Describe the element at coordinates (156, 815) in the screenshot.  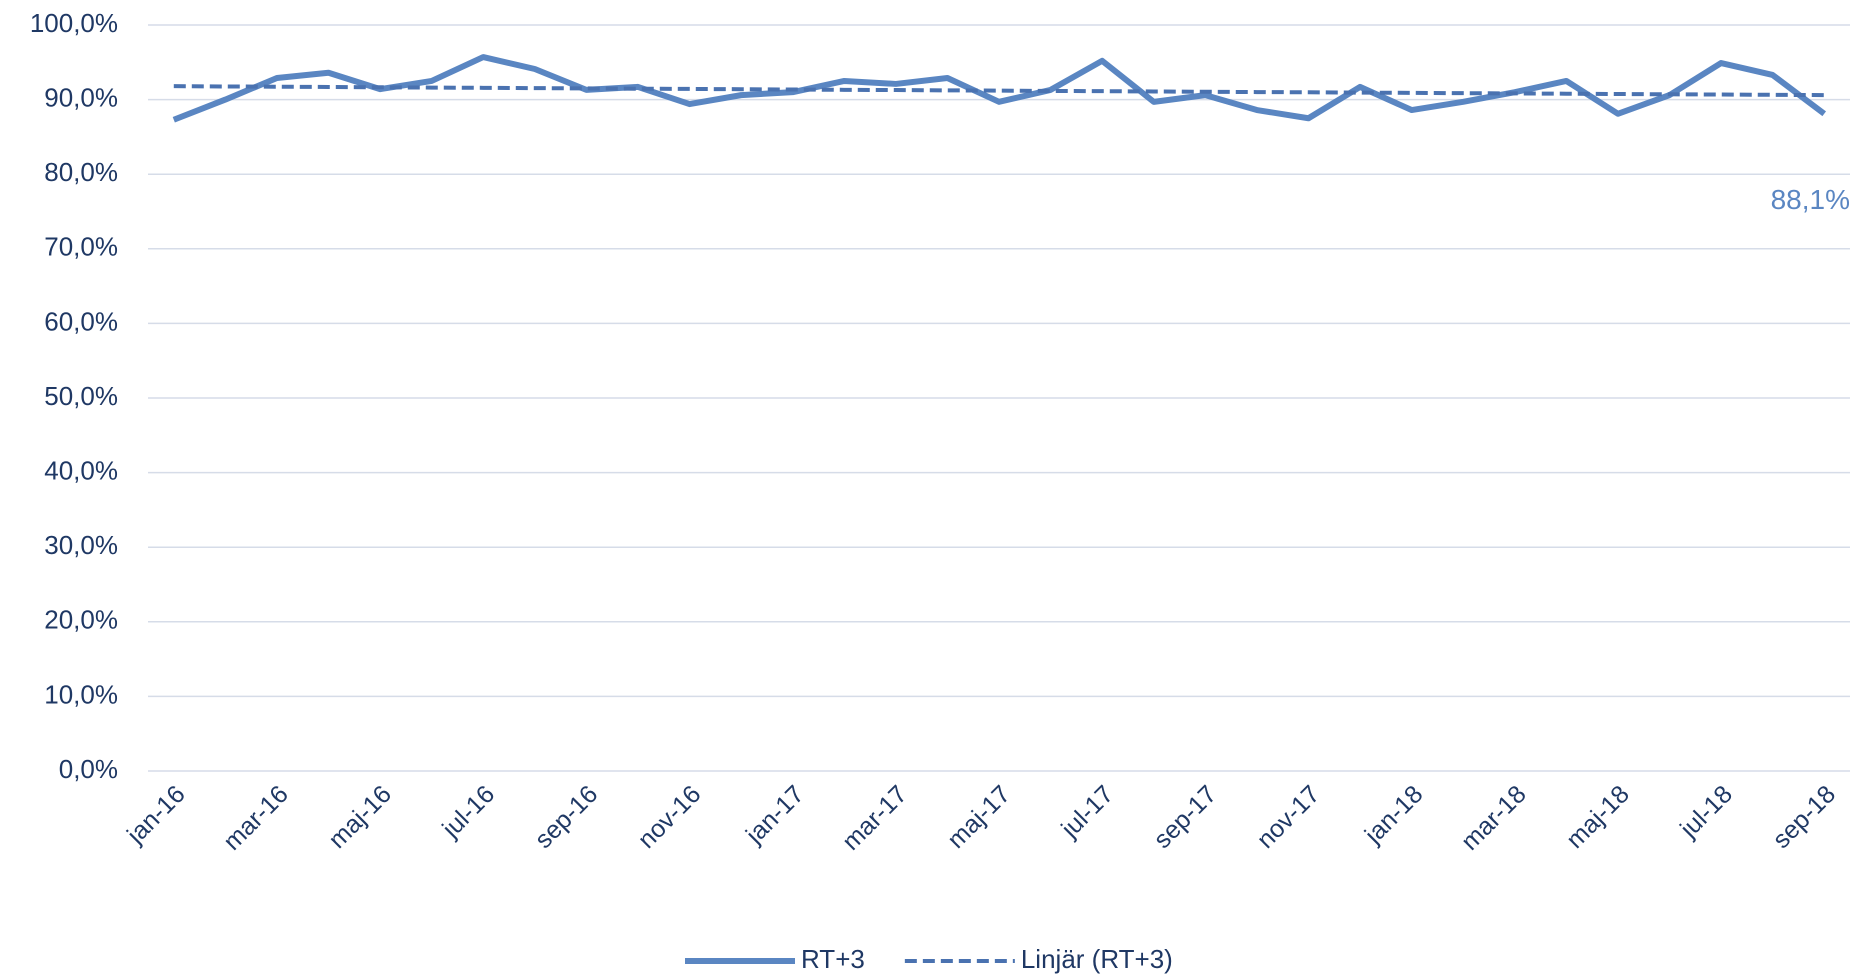
I see `x-tick-label: jan-16` at that location.